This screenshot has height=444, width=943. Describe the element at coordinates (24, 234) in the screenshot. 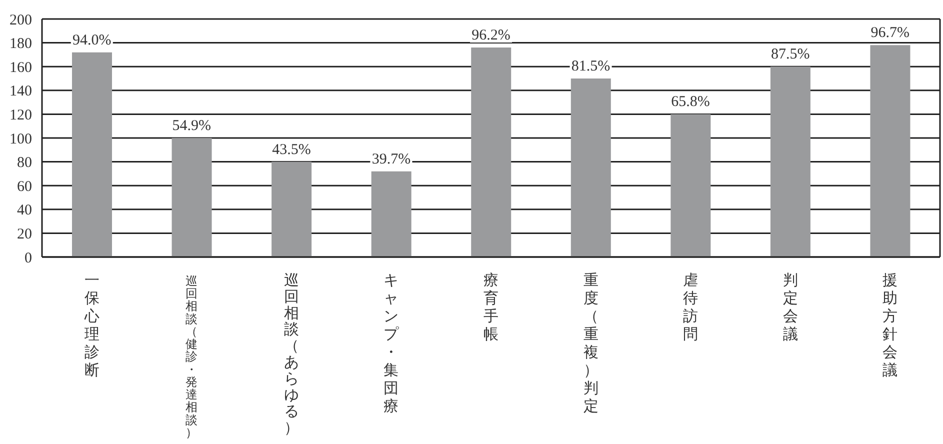

I see `y-tick-label: 20` at that location.